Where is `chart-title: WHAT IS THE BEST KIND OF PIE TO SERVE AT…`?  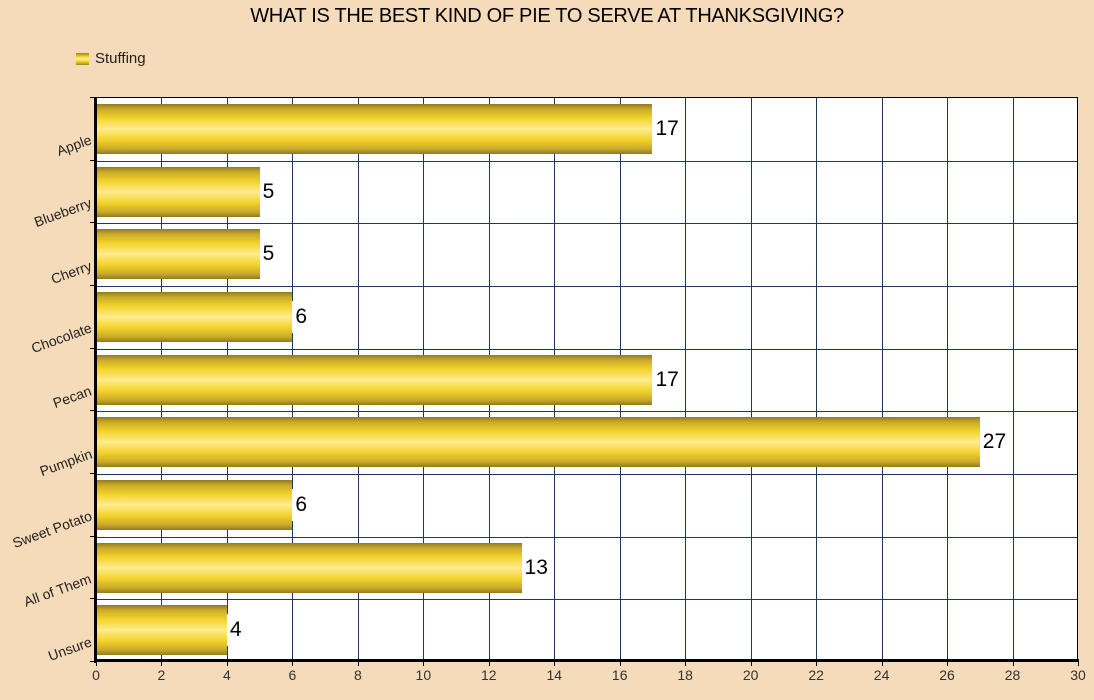
chart-title: WHAT IS THE BEST KIND OF PIE TO SERVE AT… is located at coordinates (547, 16).